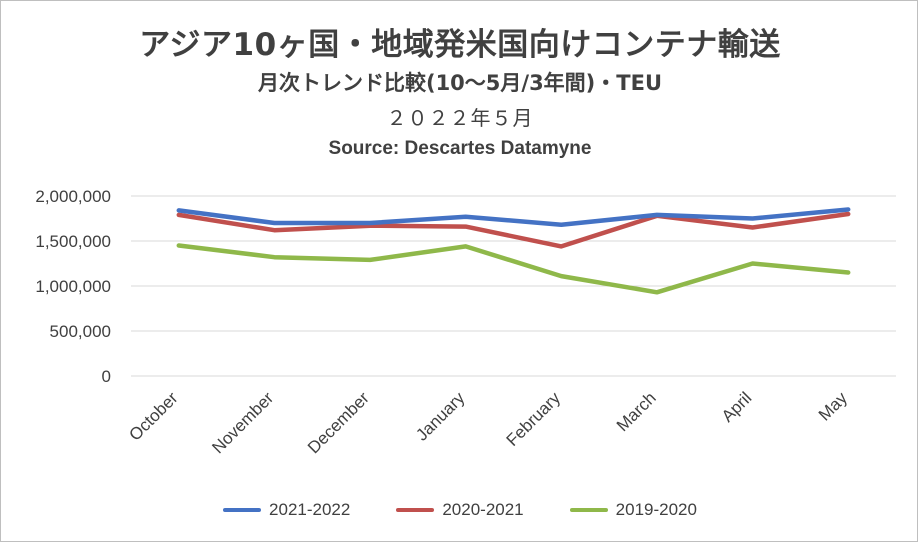  What do you see at coordinates (460, 118) in the screenshot?
I see `chart-date: ２０２２年５月` at bounding box center [460, 118].